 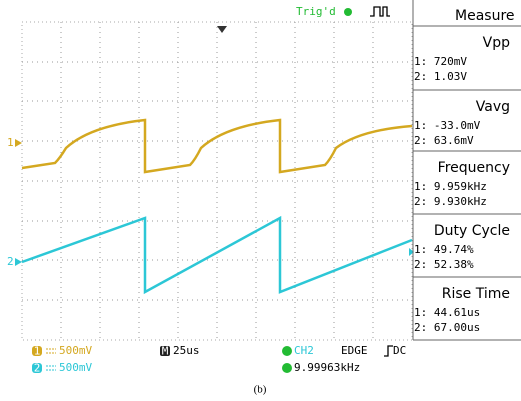 What do you see at coordinates (287, 368) in the screenshot?
I see `freq-icon` at bounding box center [287, 368].